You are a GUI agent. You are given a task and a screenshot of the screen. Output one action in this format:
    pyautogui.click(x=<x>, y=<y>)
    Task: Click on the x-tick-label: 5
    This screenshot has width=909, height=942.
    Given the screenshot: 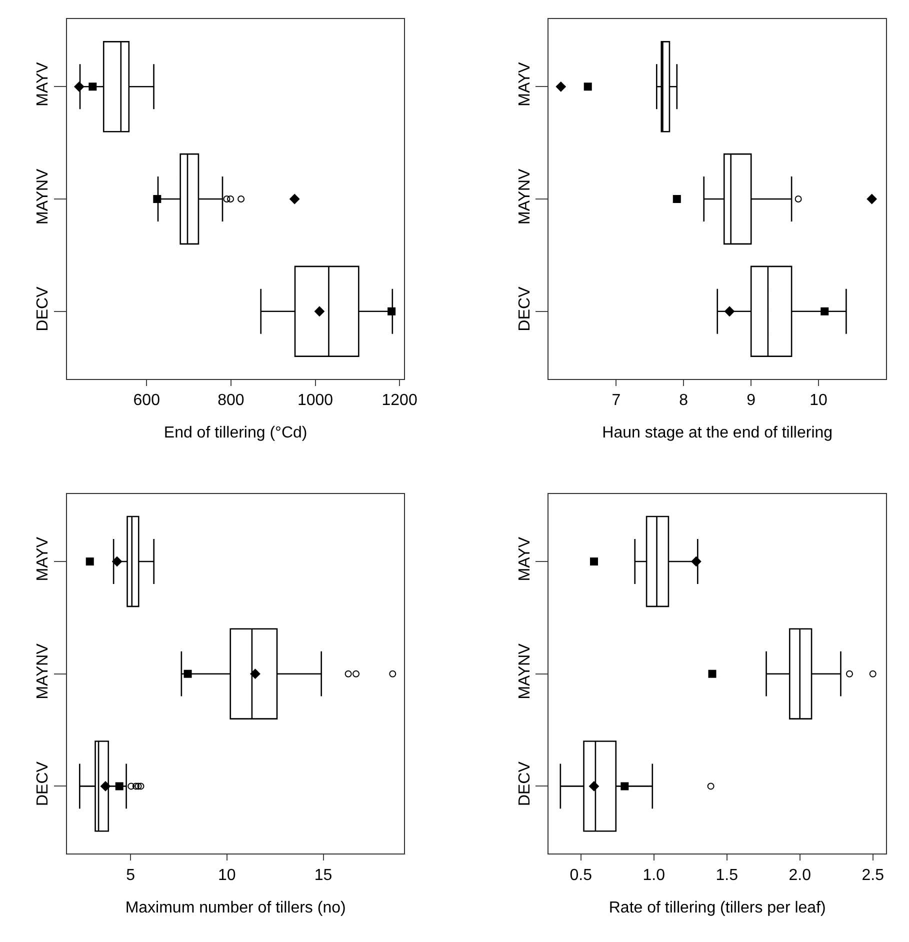 What is the action you would take?
    pyautogui.click(x=131, y=875)
    